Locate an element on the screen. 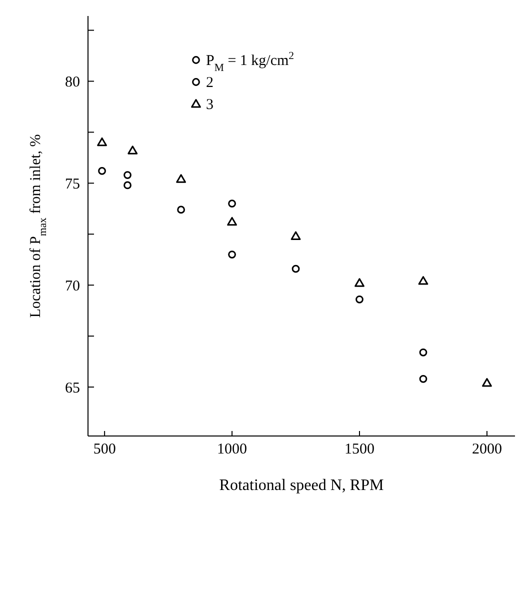 This screenshot has width=527, height=599. x-tick-label: 1500 is located at coordinates (359, 450).